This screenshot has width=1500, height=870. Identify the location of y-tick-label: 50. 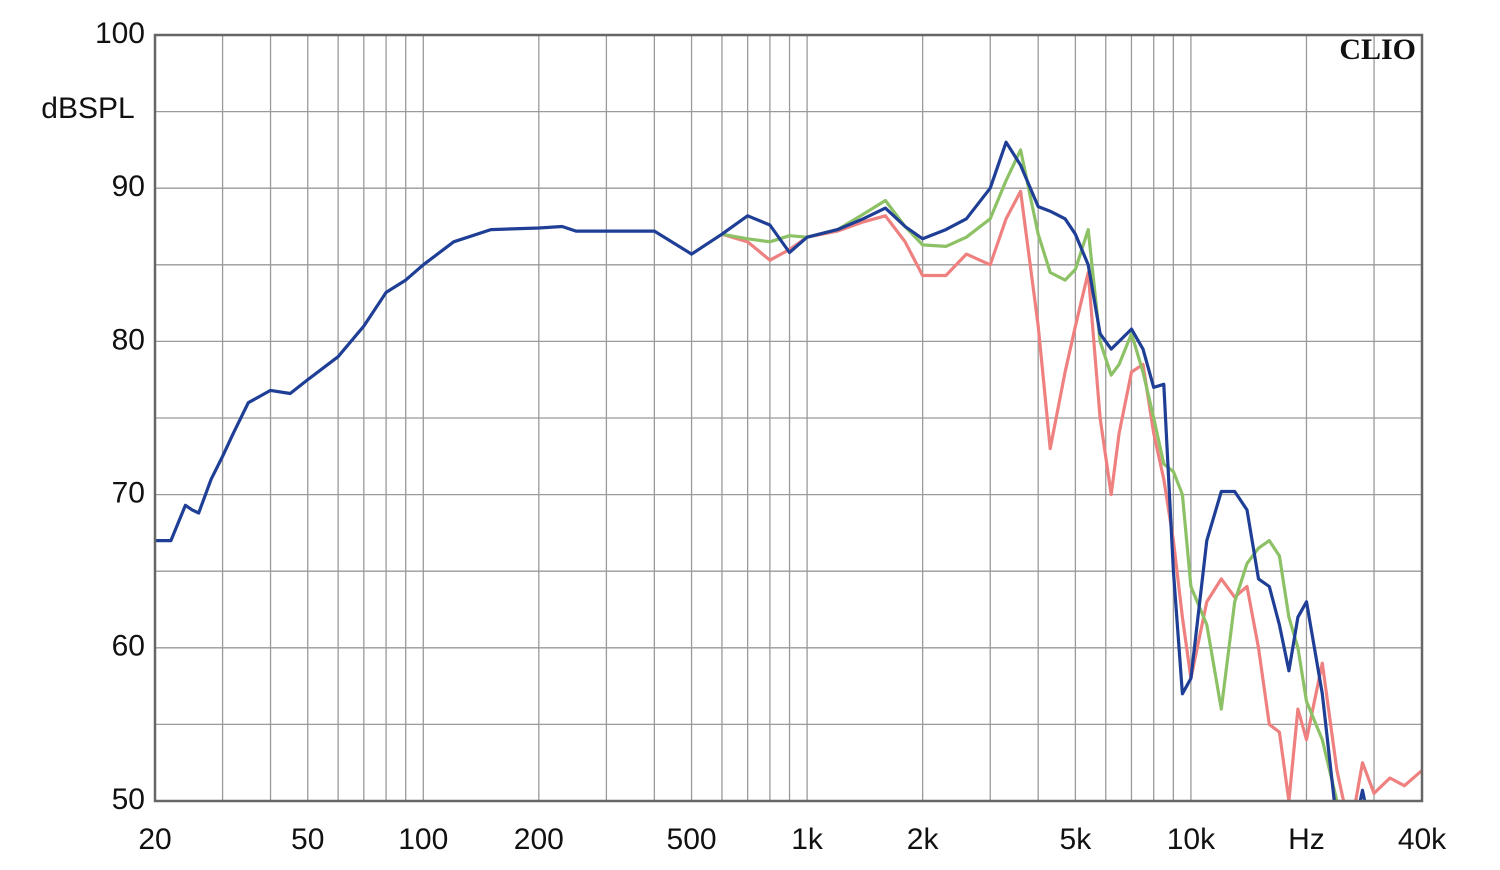
(128, 799).